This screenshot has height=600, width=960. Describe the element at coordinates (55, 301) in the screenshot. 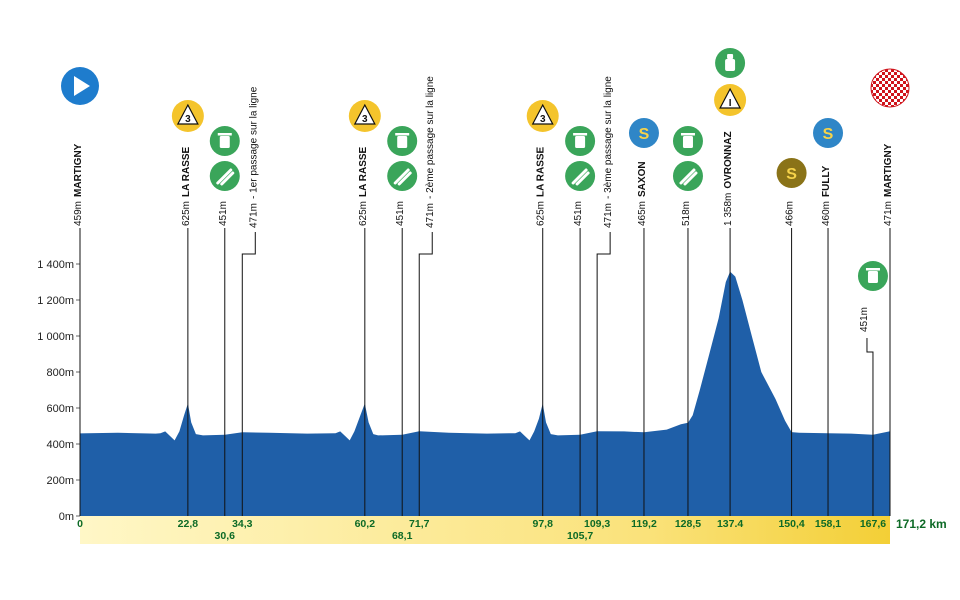

I see `y-tick-label: 1 200m` at that location.